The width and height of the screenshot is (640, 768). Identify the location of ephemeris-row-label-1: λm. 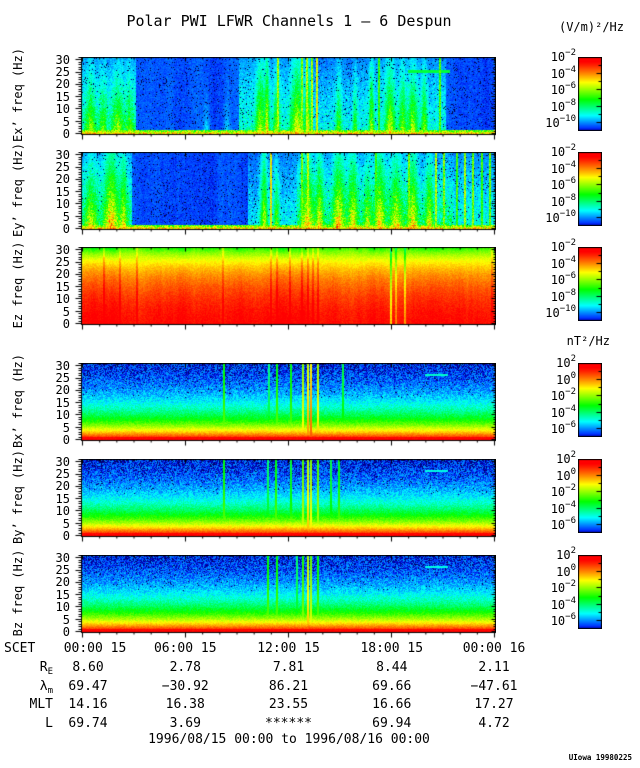
(46, 687).